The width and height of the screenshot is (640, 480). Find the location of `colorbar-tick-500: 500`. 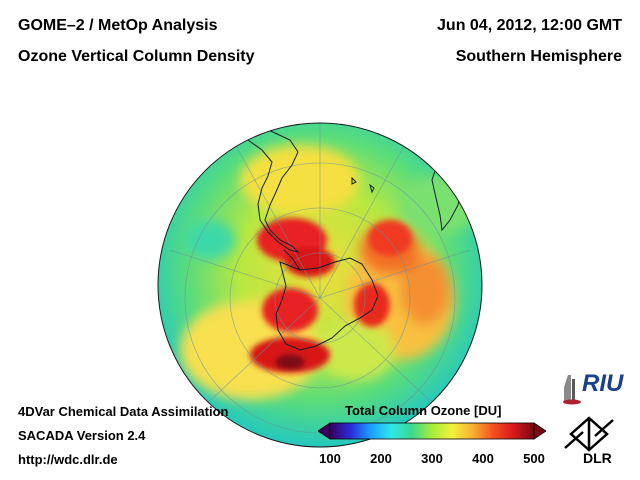

colorbar-tick-500: 500 is located at coordinates (534, 458).